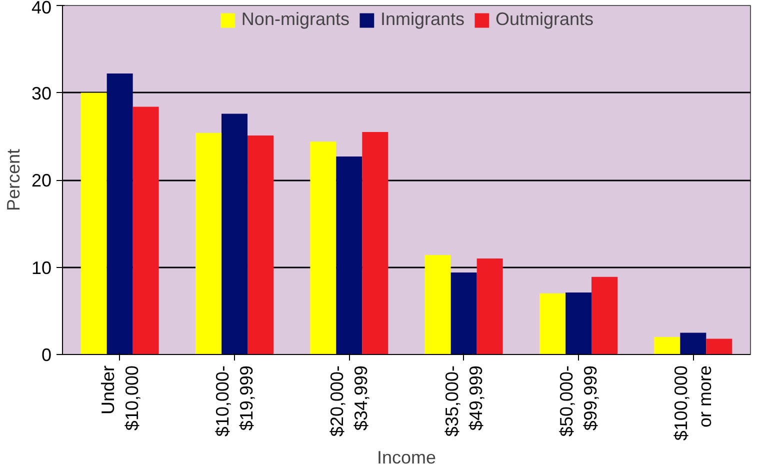 Image resolution: width=763 pixels, height=474 pixels. What do you see at coordinates (41, 268) in the screenshot?
I see `y-tick-label: 10` at bounding box center [41, 268].